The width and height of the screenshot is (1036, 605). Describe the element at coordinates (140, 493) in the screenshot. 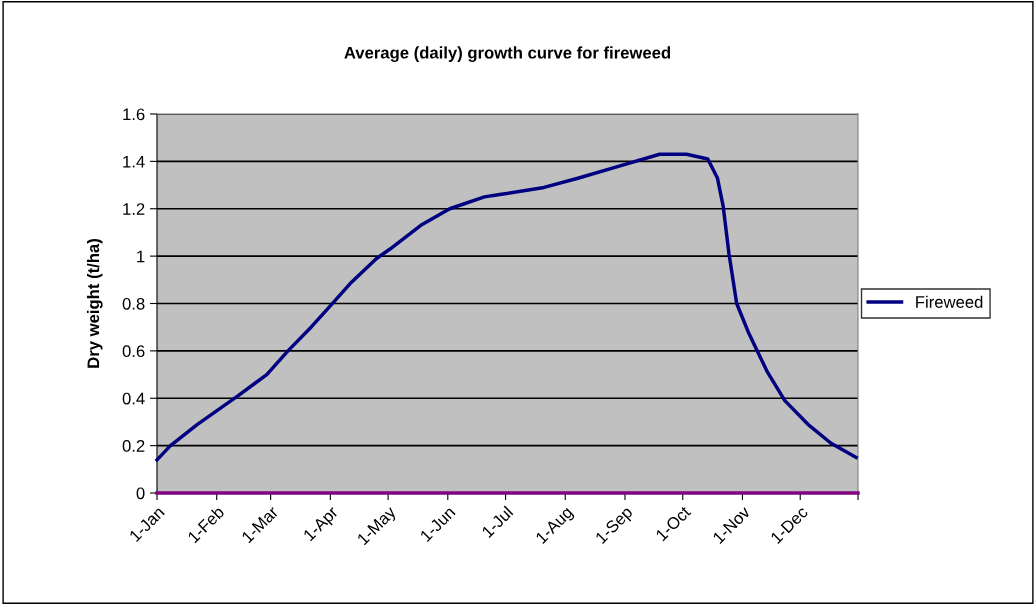

I see `y-tick-label: 0` at that location.